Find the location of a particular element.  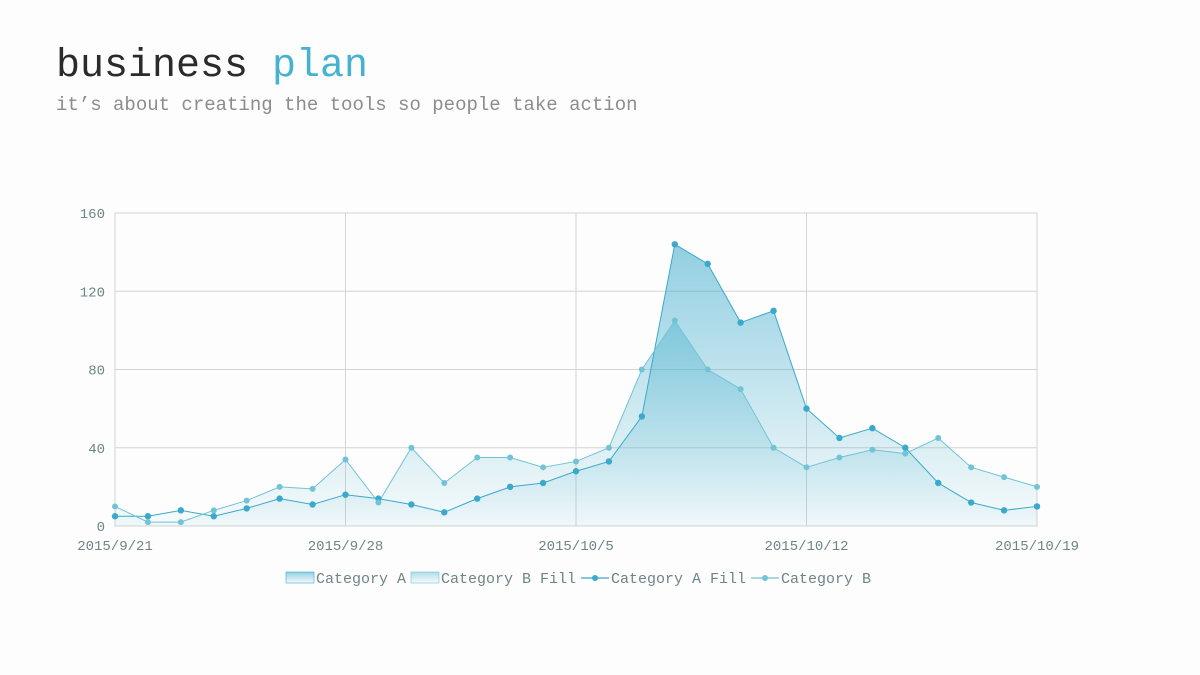

page-title: business plan is located at coordinates (212, 66).